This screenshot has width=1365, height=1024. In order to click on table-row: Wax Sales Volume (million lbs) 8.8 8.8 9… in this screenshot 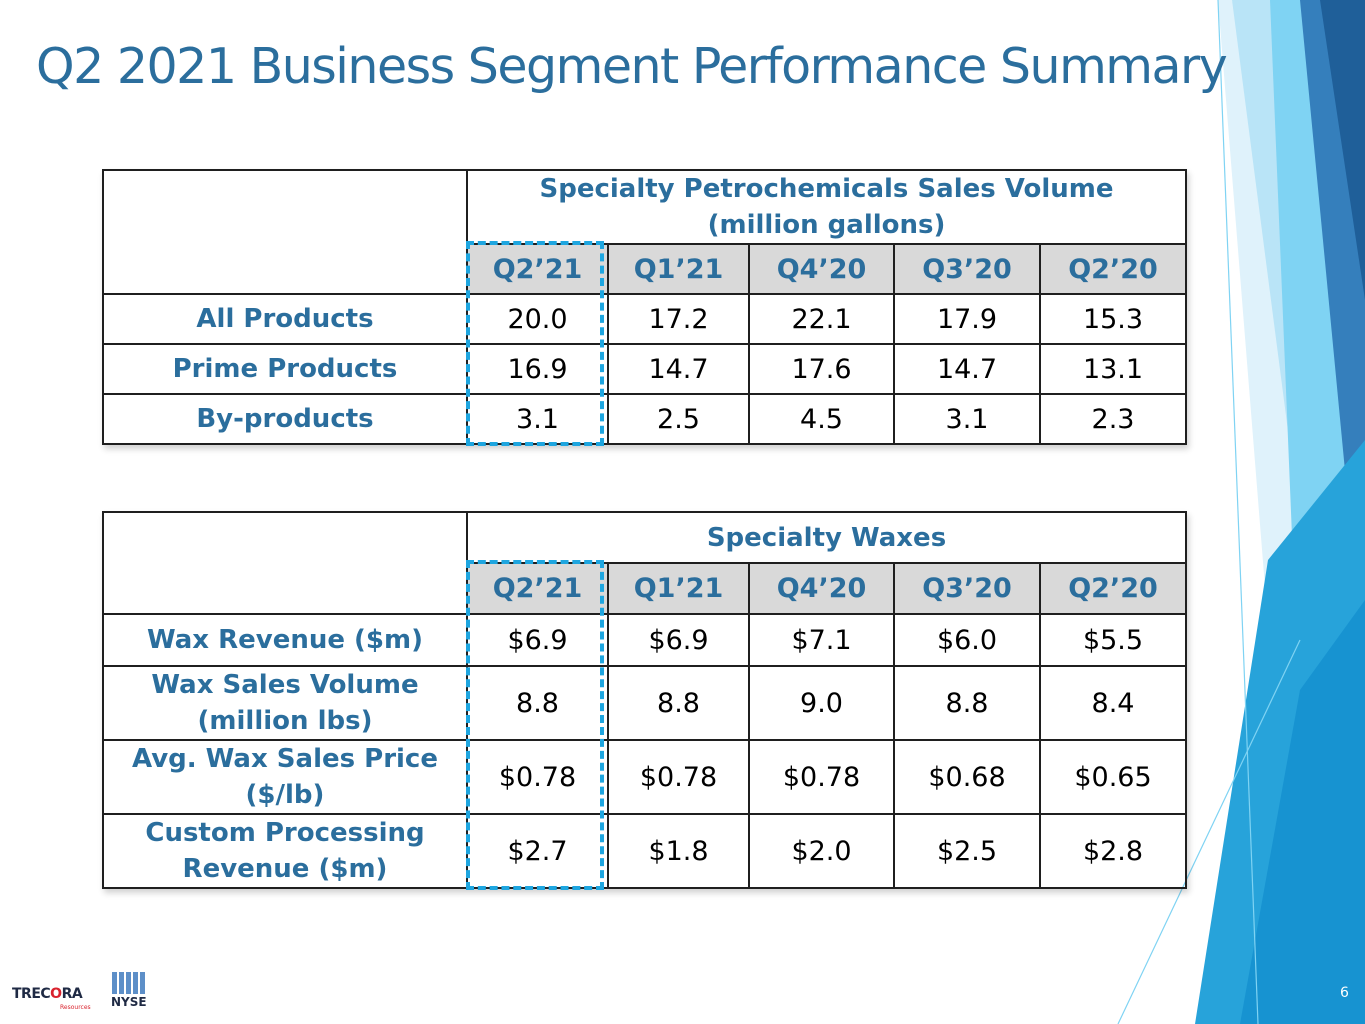, I will do `click(644, 703)`.